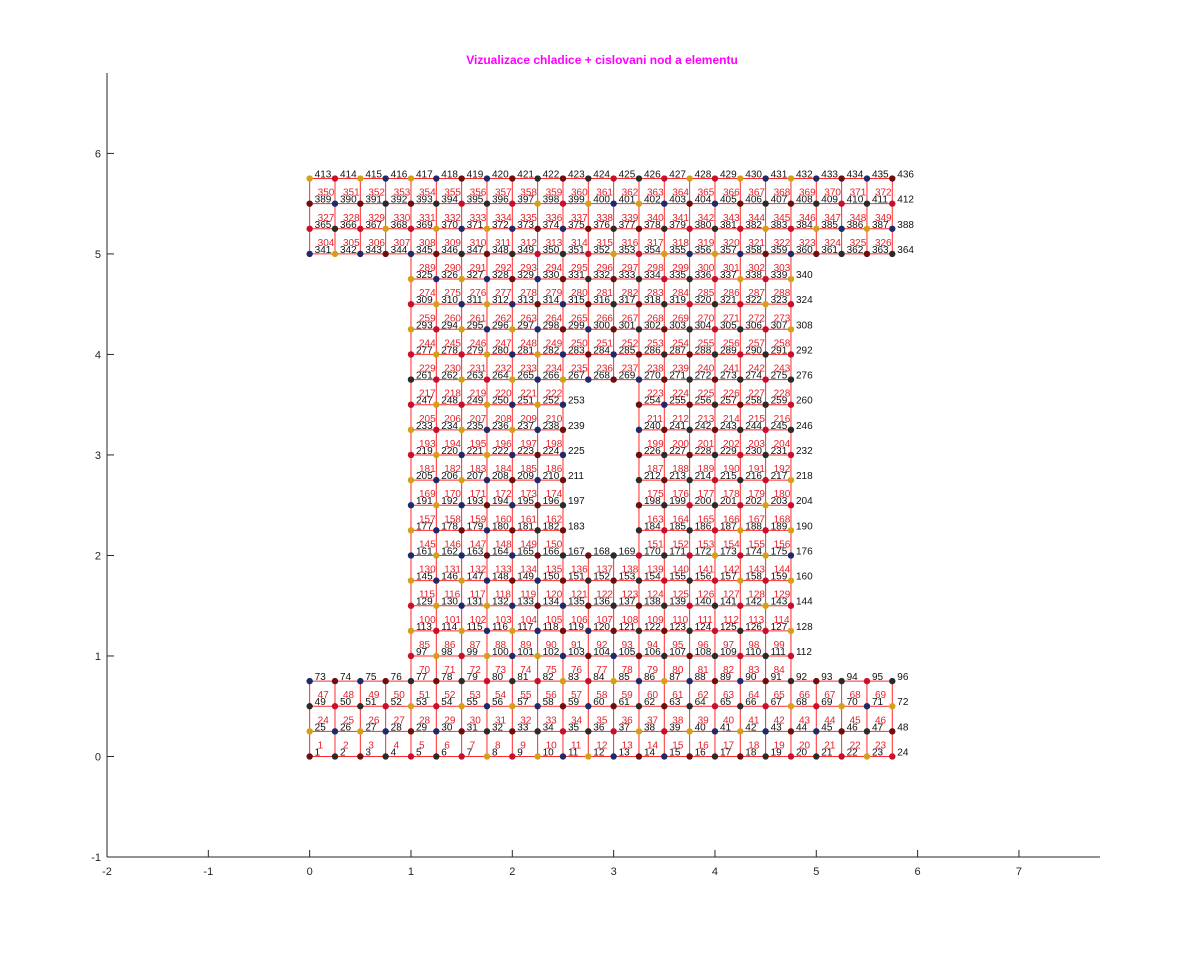  What do you see at coordinates (878, 752) in the screenshot?
I see `node-label: 23` at bounding box center [878, 752].